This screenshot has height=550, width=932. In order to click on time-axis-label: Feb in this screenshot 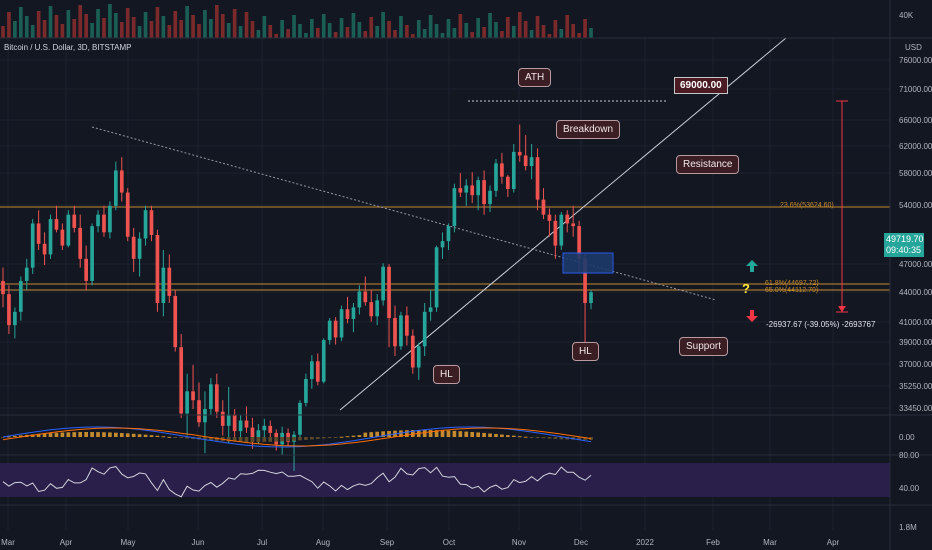, I will do `click(713, 542)`.